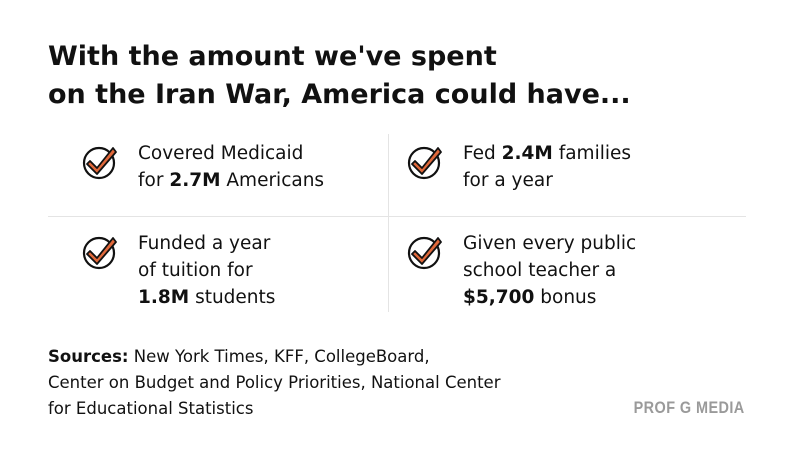 This screenshot has height=464, width=785. I want to click on item-text: Fed 2.4M families for a year, so click(547, 167).